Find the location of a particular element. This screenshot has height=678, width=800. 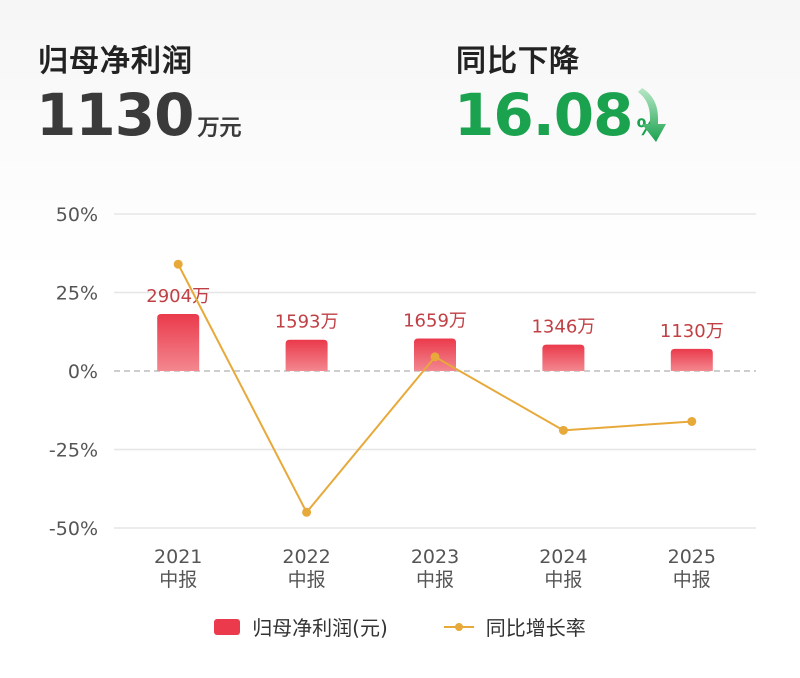

net-profit-number: 1130 is located at coordinates (115, 115).